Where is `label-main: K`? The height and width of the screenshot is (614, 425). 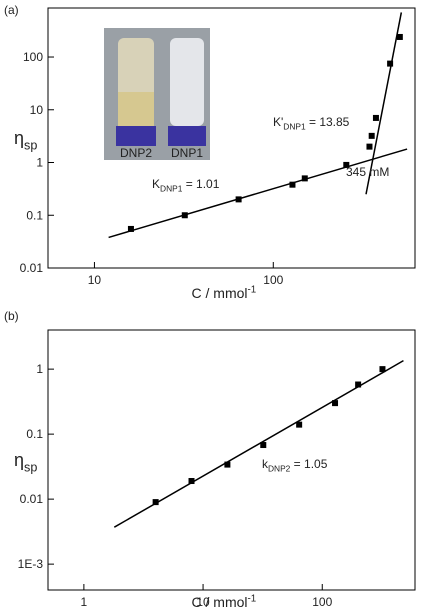 label-main: K is located at coordinates (156, 184).